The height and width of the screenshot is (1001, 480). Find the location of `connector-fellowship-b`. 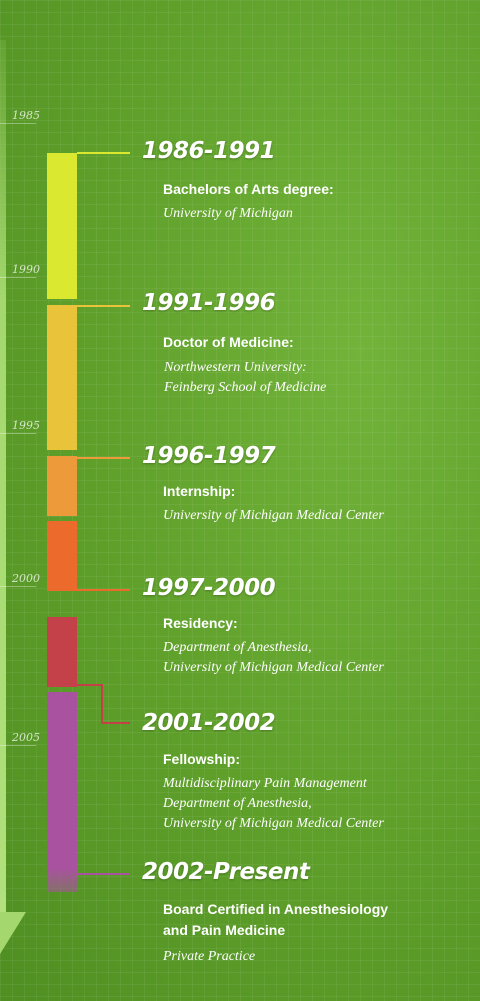

connector-fellowship-b is located at coordinates (102, 704).